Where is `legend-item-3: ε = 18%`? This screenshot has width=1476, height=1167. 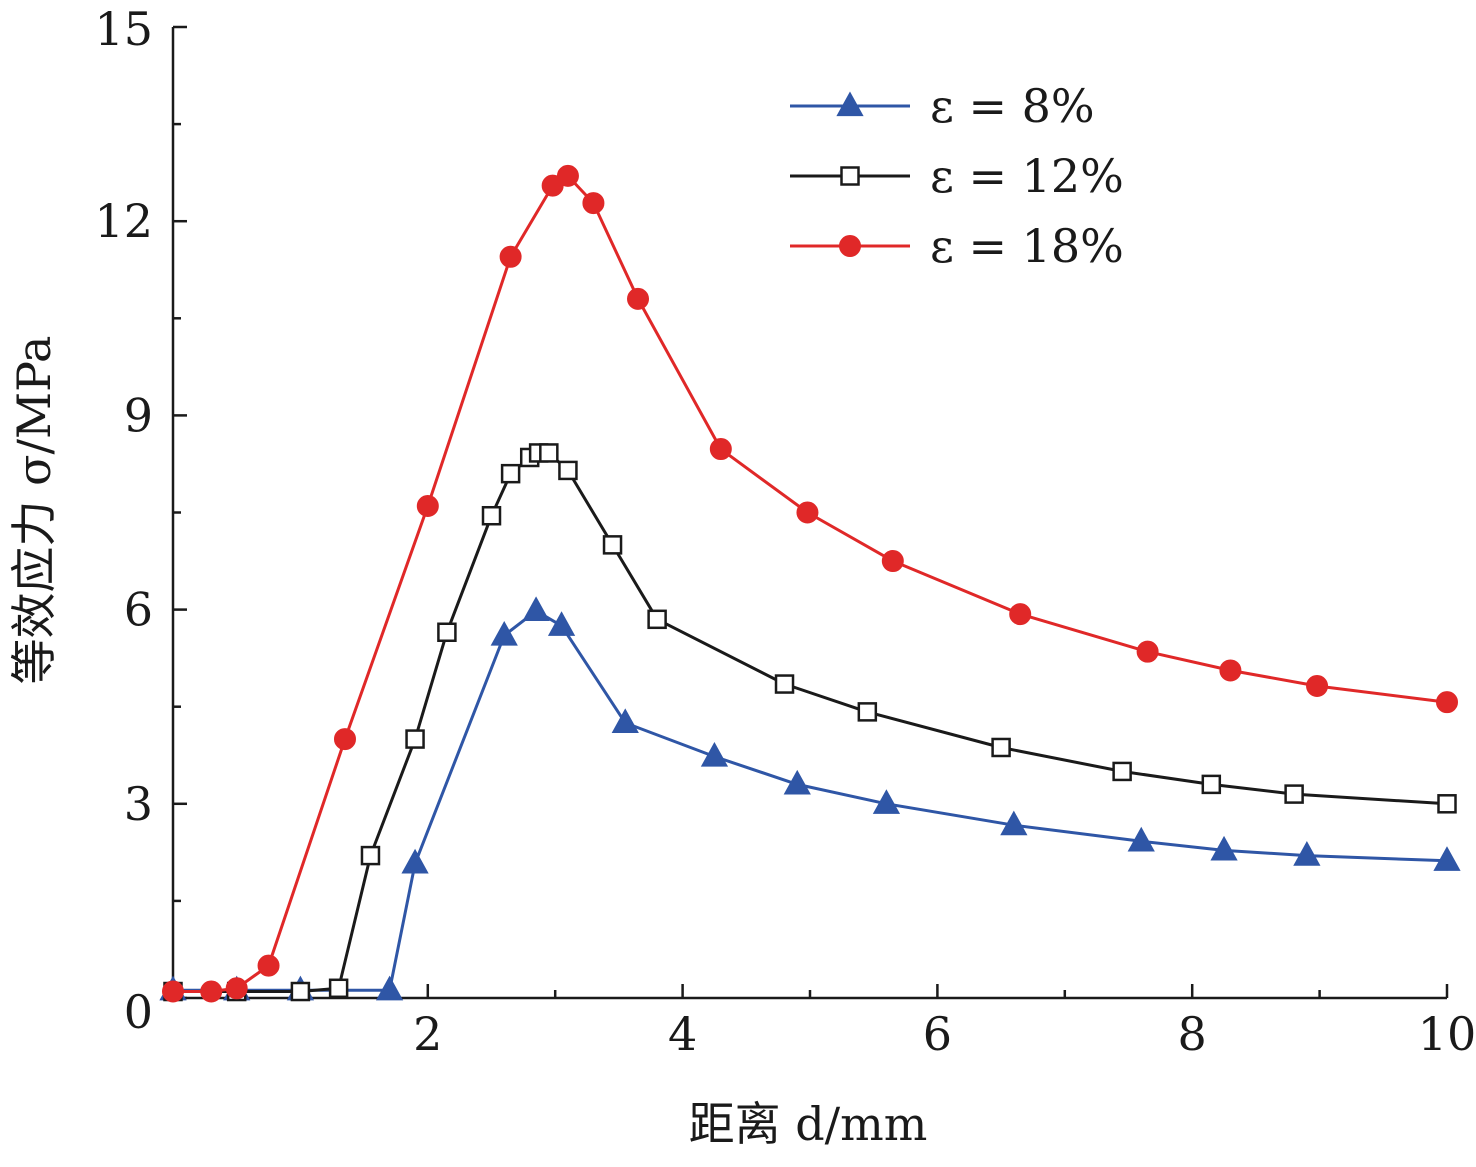 legend-item-3: ε = 18% is located at coordinates (957, 246).